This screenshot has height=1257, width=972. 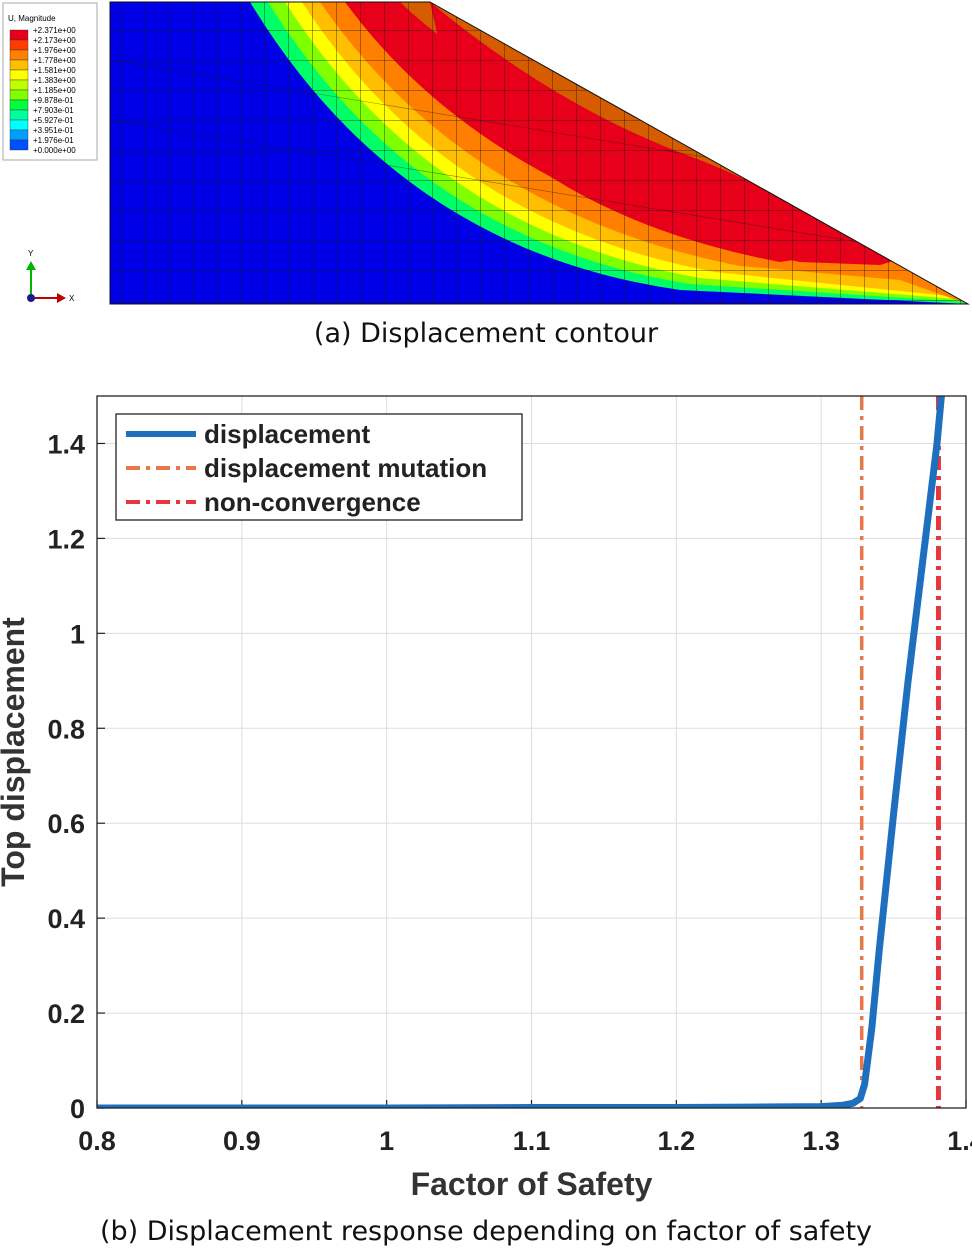 I want to click on legend-level-label: +7.903e-01, so click(x=53, y=110).